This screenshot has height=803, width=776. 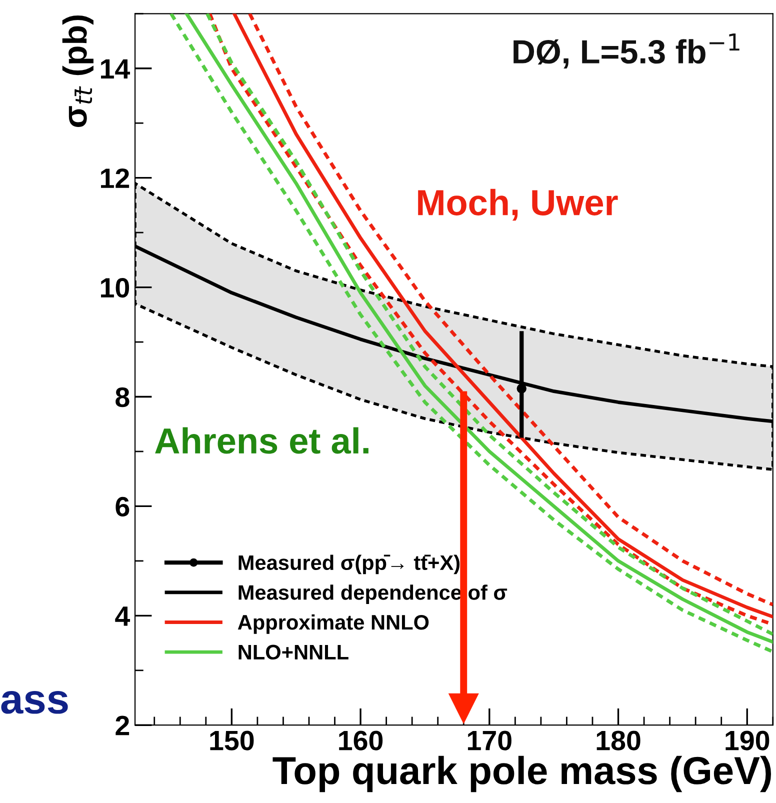 I want to click on y-axis-title: σ$_{tt̄}$ (pb), so click(x=78, y=71).